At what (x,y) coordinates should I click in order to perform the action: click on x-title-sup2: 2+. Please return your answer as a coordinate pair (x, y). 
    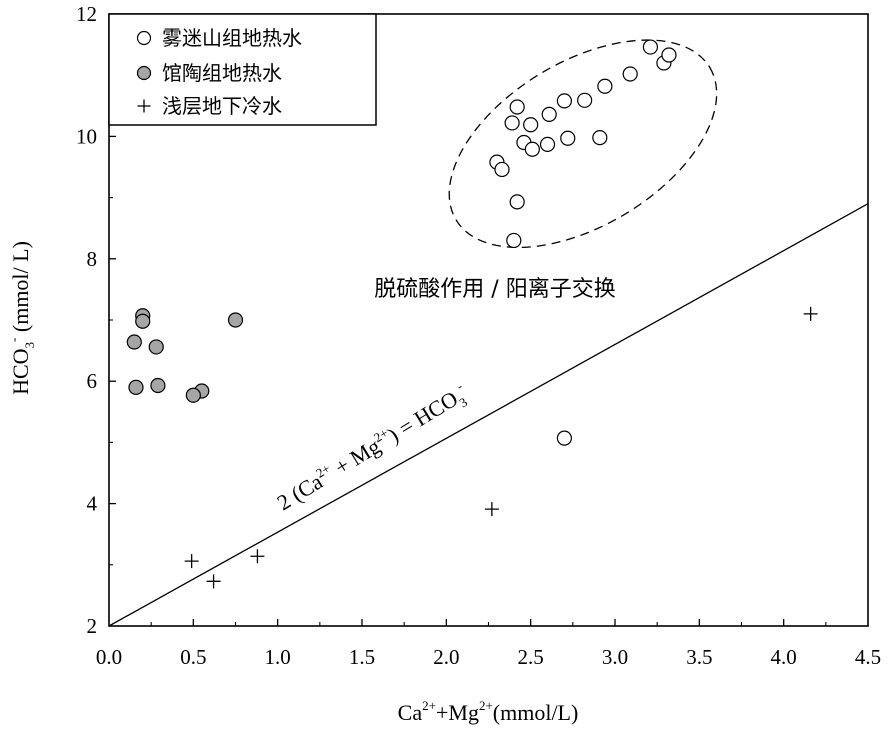
    Looking at the image, I should click on (486, 705).